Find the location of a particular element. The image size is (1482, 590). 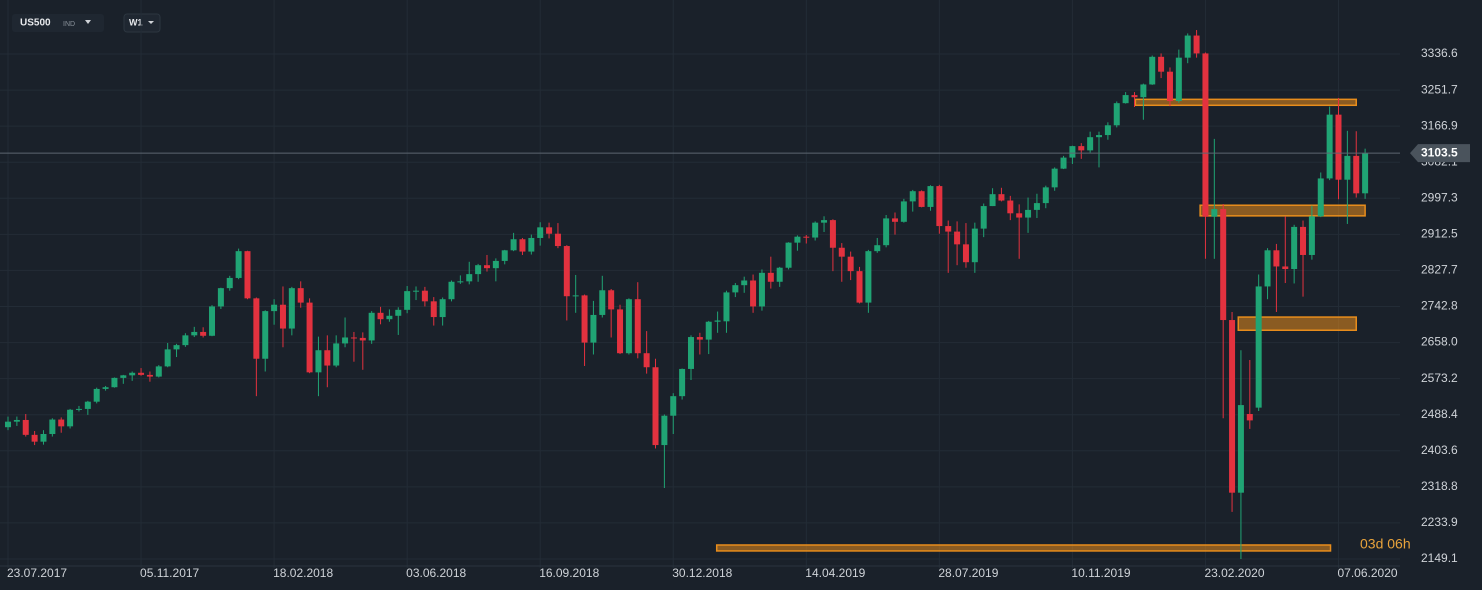

x-tick-label: 03.06.2018 is located at coordinates (436, 573).